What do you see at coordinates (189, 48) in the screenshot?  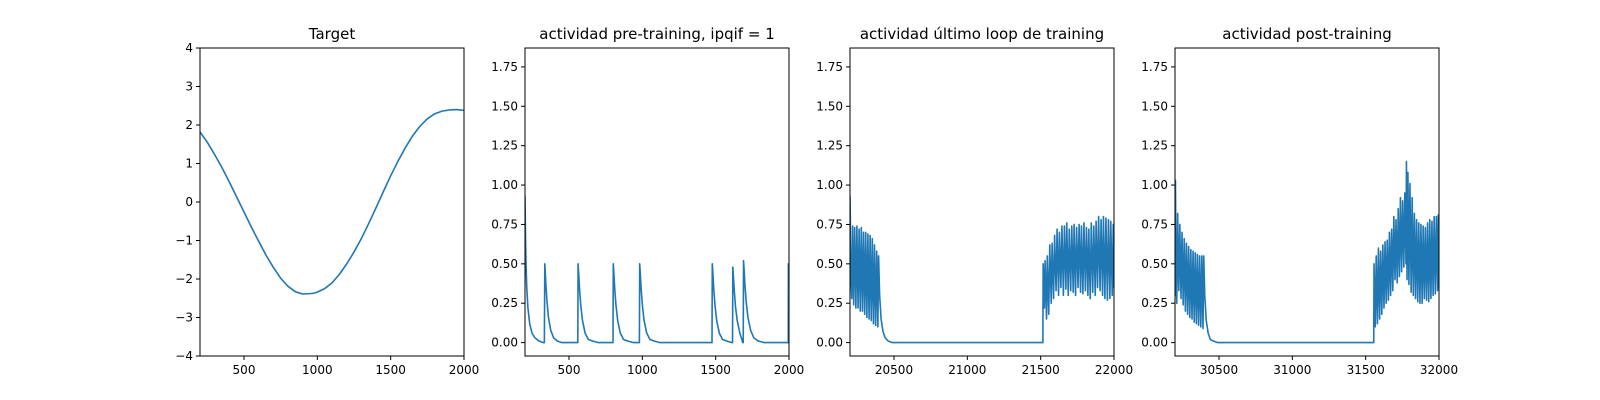 I see `y-tick-label: 4` at bounding box center [189, 48].